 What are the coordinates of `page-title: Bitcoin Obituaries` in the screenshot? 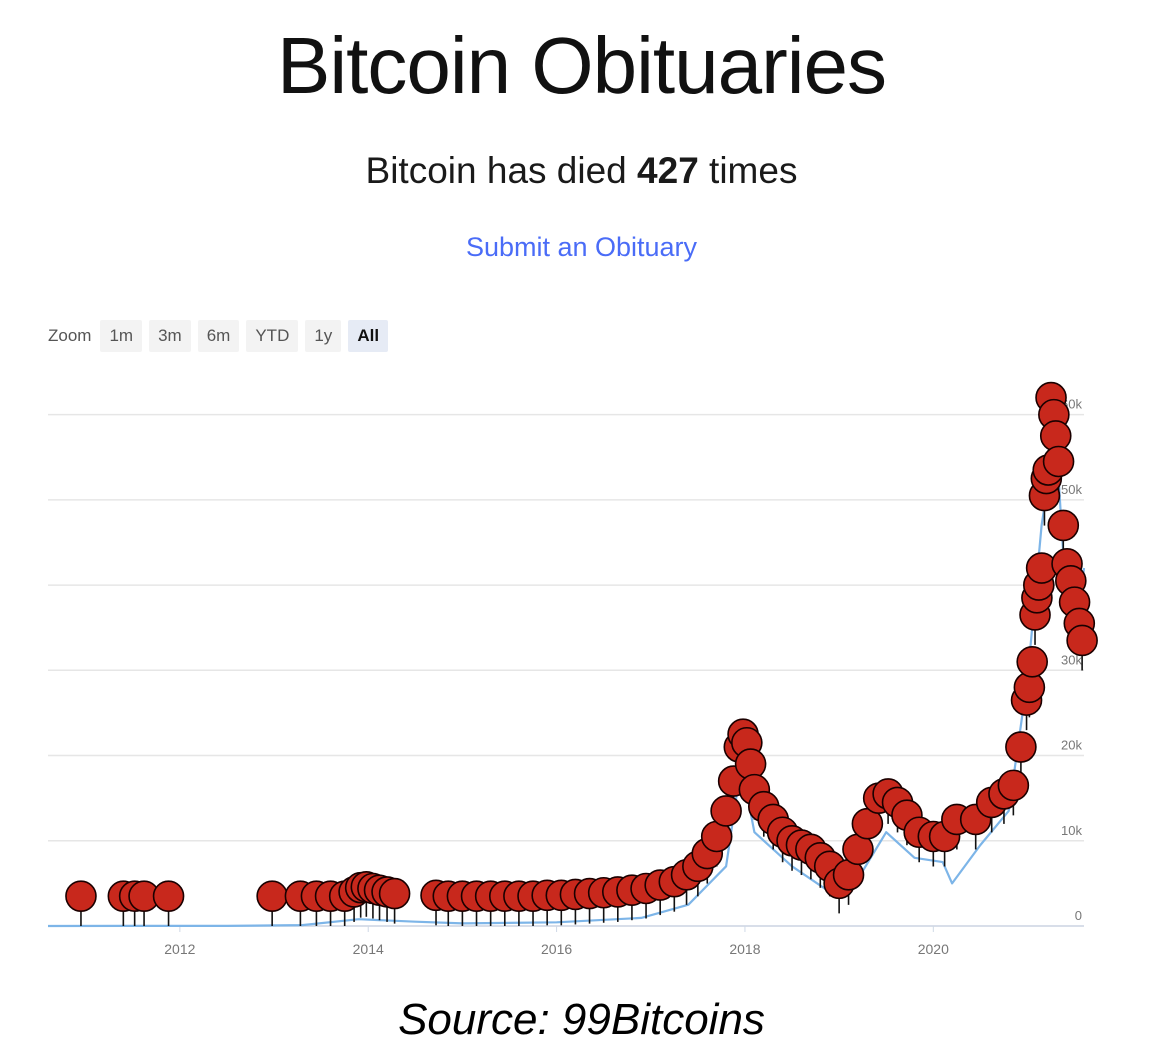 It's located at (582, 65).